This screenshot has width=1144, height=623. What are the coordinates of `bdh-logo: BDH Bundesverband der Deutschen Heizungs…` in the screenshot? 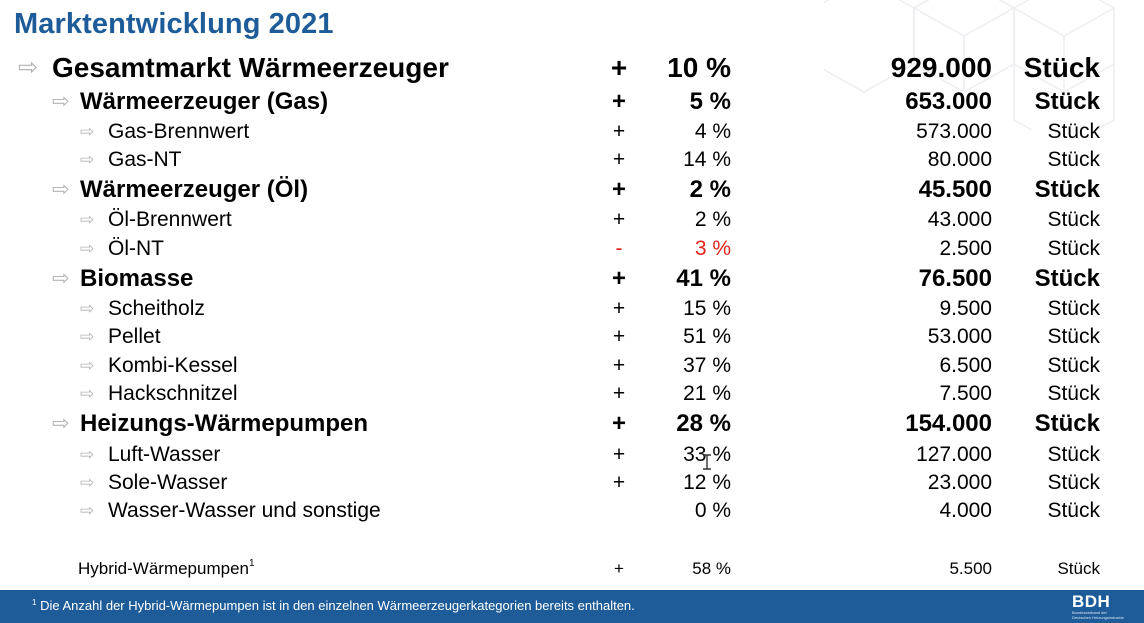 It's located at (1104, 607).